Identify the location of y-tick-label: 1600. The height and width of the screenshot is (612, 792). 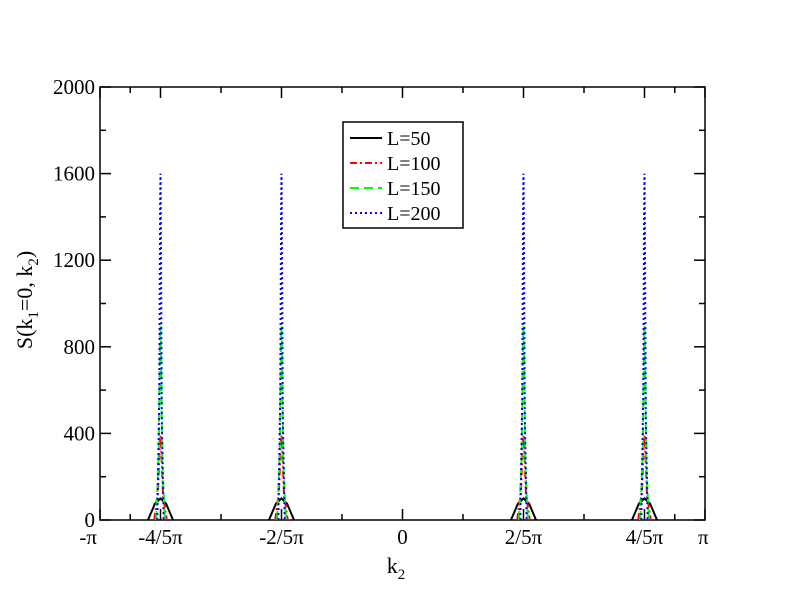
(74, 174).